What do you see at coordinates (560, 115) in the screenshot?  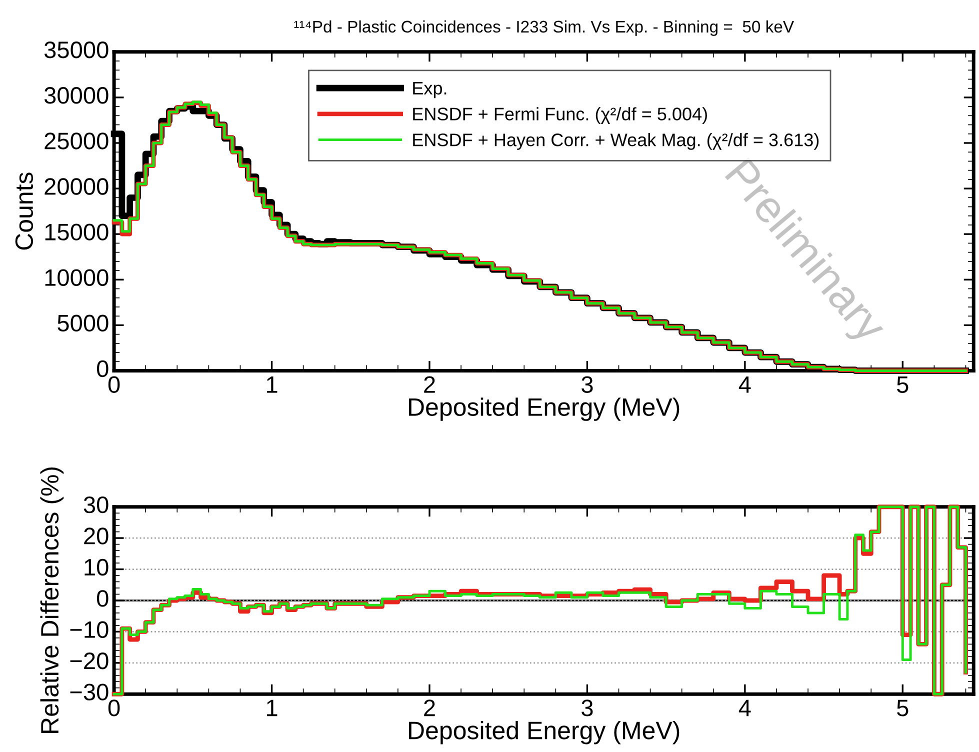 I see `legend-label: ENSDF + Fermi Func. (χ²/df = 5.004)` at bounding box center [560, 115].